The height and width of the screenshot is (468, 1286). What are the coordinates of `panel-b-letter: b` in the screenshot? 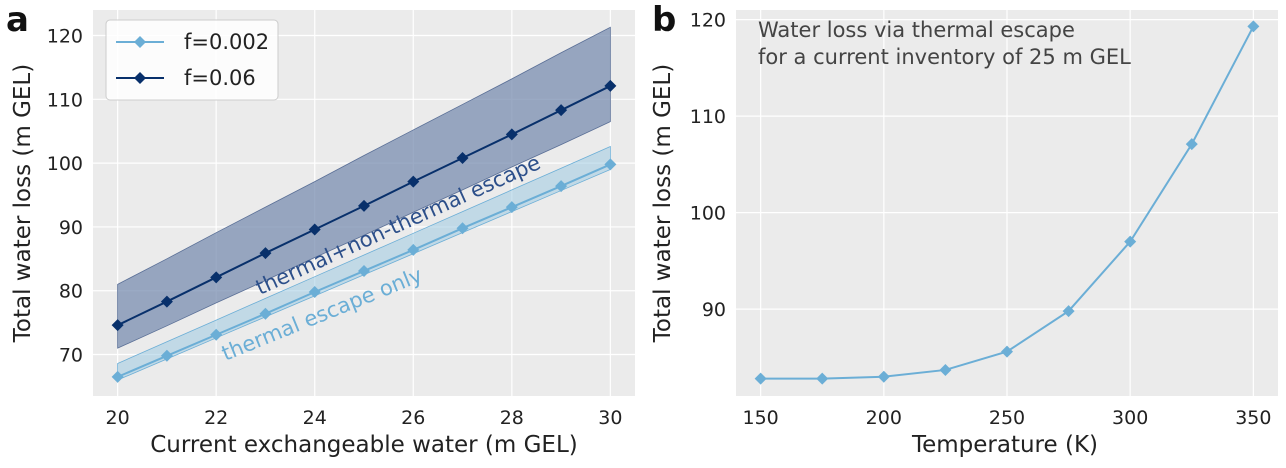 It's located at (664, 20).